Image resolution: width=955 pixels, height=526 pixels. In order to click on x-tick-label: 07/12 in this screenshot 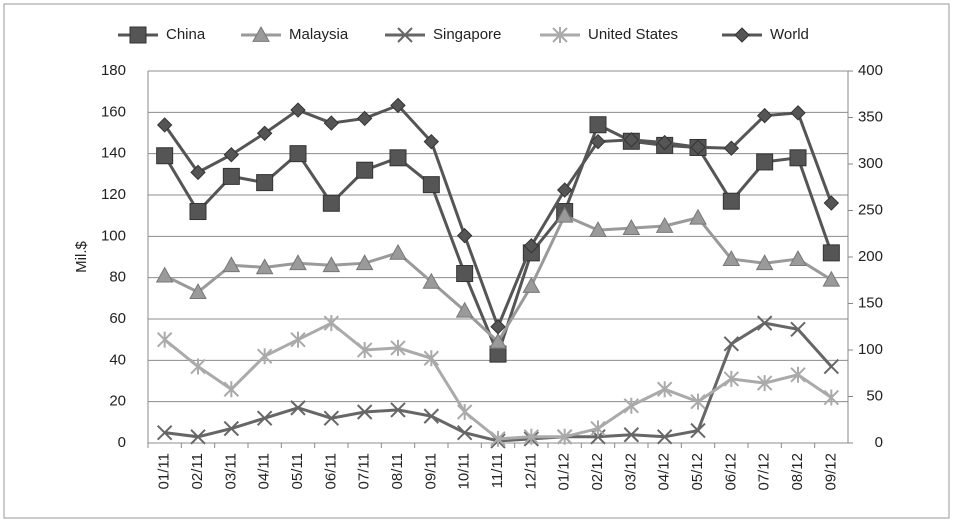, I will do `click(764, 472)`.